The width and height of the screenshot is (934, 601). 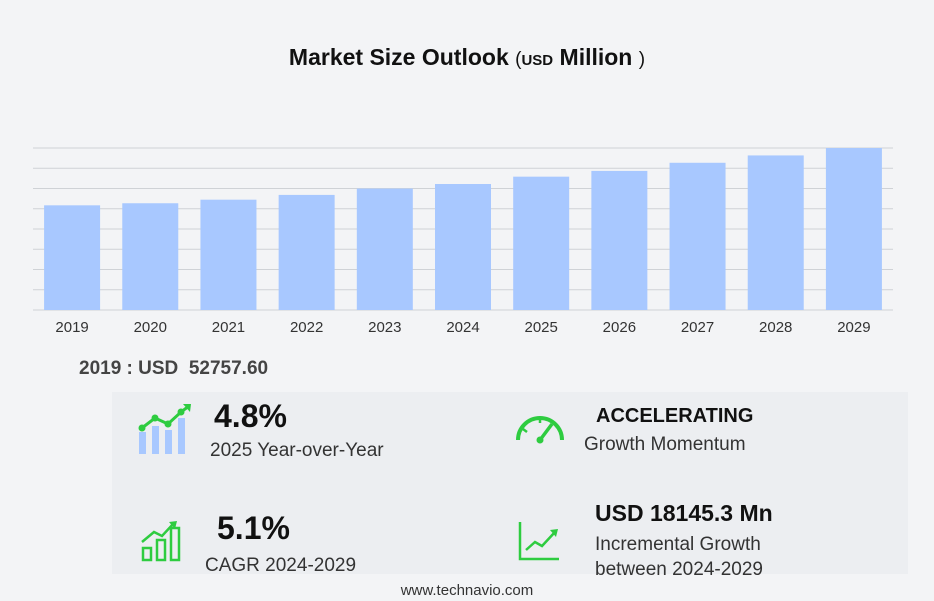 What do you see at coordinates (228, 254) in the screenshot?
I see `bar-2021` at bounding box center [228, 254].